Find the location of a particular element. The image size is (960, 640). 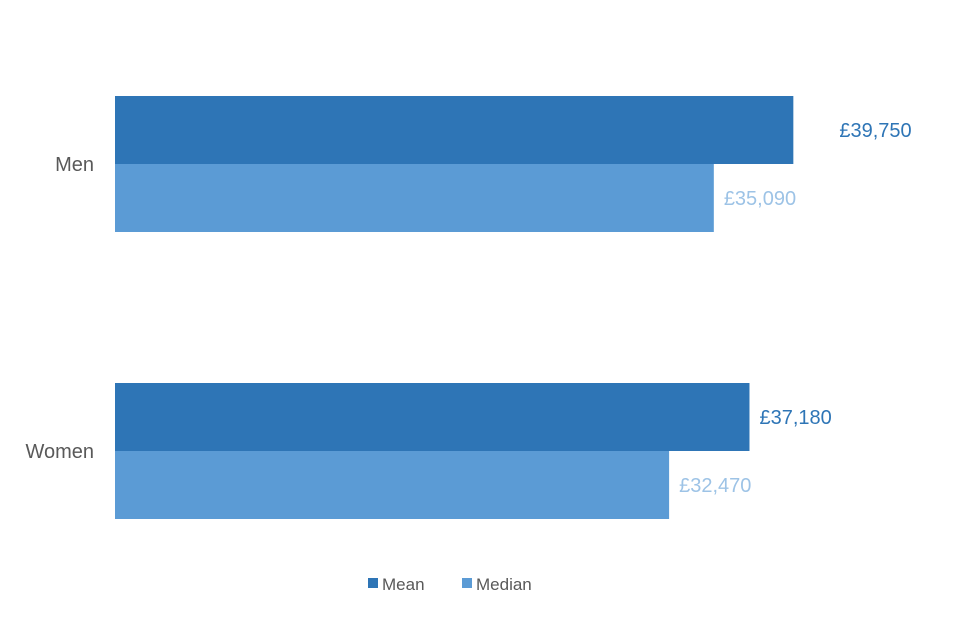

legend-label-median: Median is located at coordinates (504, 584).